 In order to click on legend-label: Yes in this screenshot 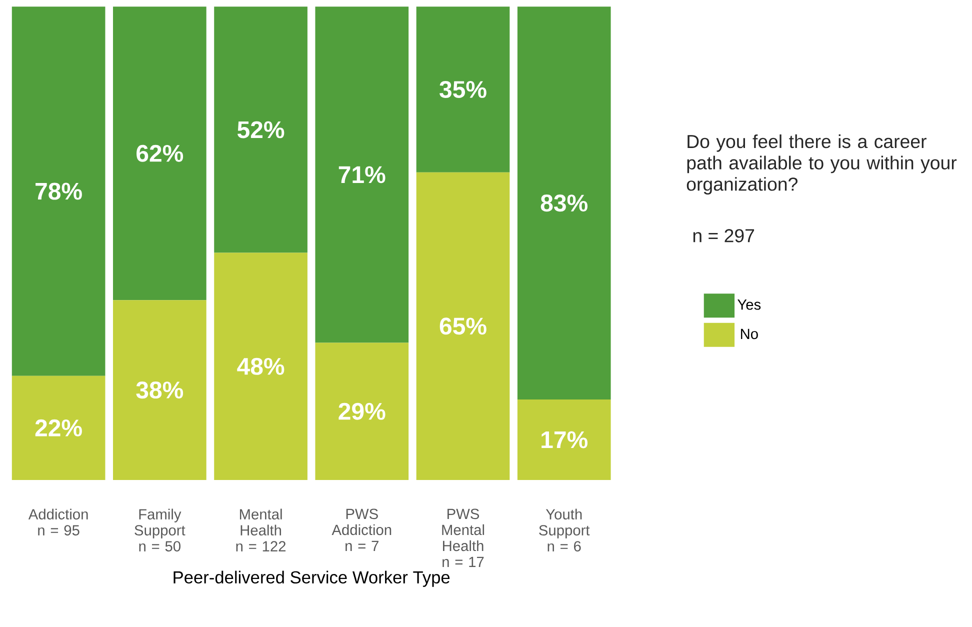, I will do `click(749, 305)`.